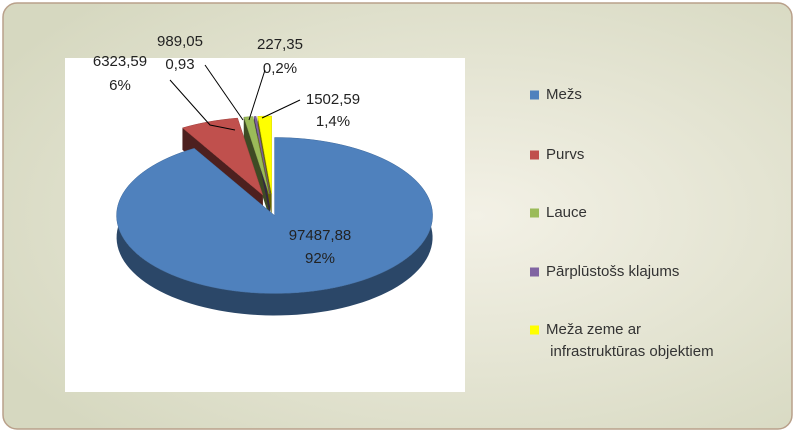 This screenshot has width=795, height=432. I want to click on data-label: 0,93, so click(179, 64).